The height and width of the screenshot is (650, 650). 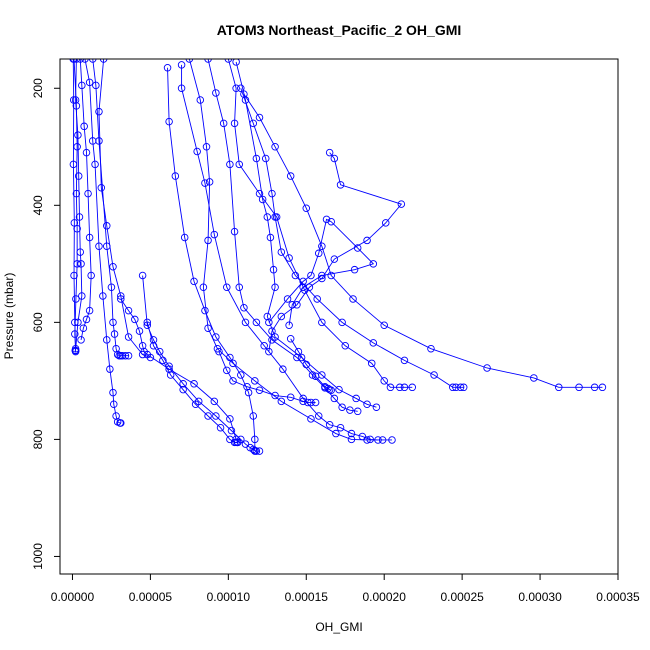 What do you see at coordinates (339, 30) in the screenshot?
I see `chart-title: ATOM3 Northeast_Pacific_2 OH_GMI` at bounding box center [339, 30].